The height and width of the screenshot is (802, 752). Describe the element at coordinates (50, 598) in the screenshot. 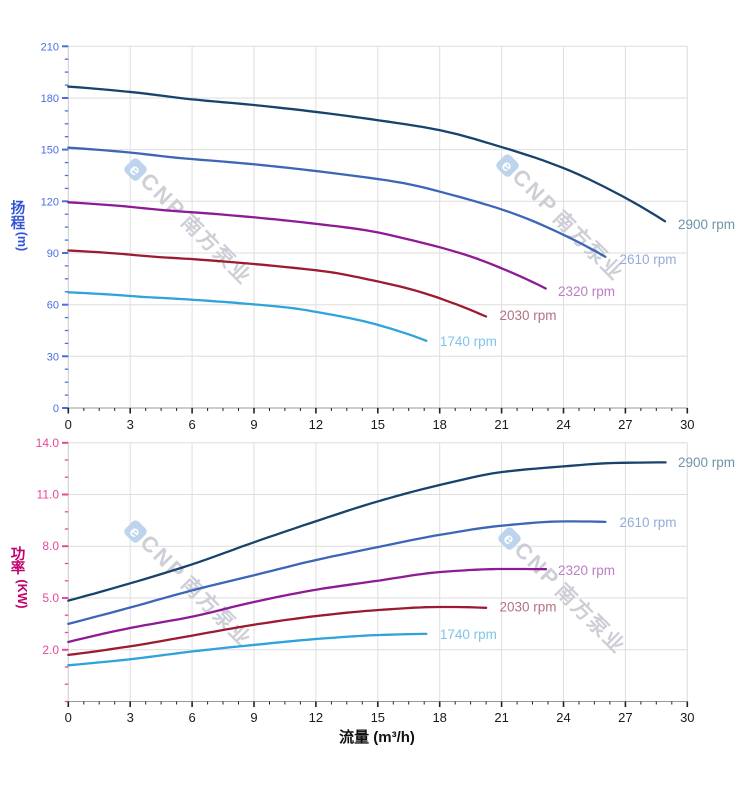

I see `svg-text: 5.0` at that location.